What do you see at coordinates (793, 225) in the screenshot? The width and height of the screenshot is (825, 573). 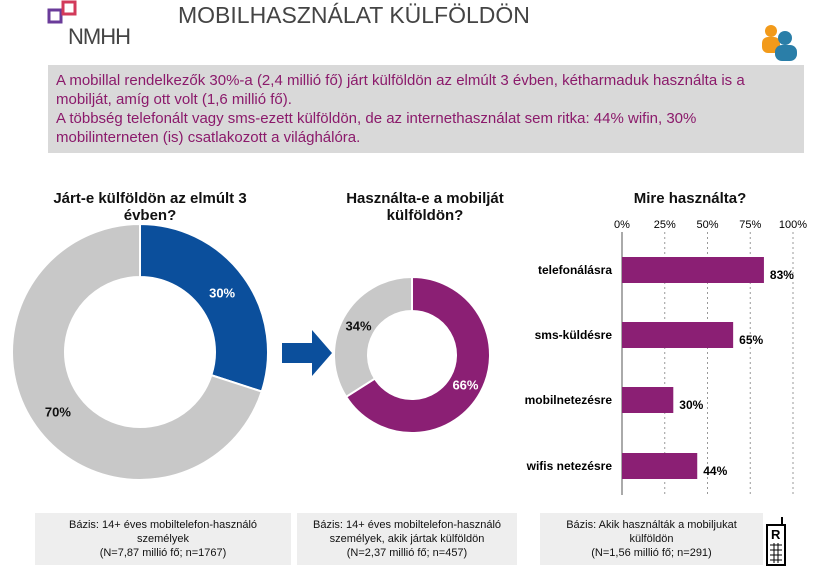 I see `x-tick-label: 100%` at bounding box center [793, 225].